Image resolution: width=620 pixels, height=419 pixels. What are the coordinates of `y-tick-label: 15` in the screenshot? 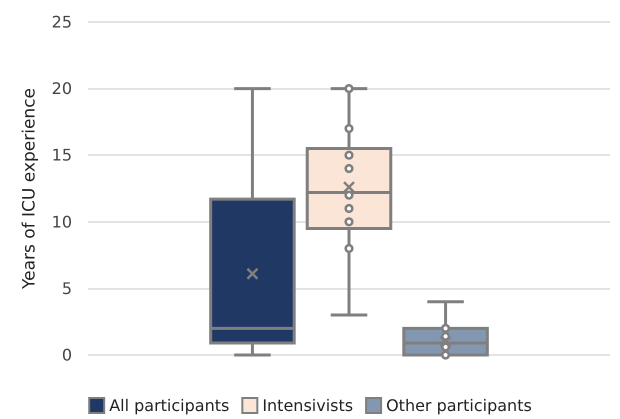 It's located at (62, 155).